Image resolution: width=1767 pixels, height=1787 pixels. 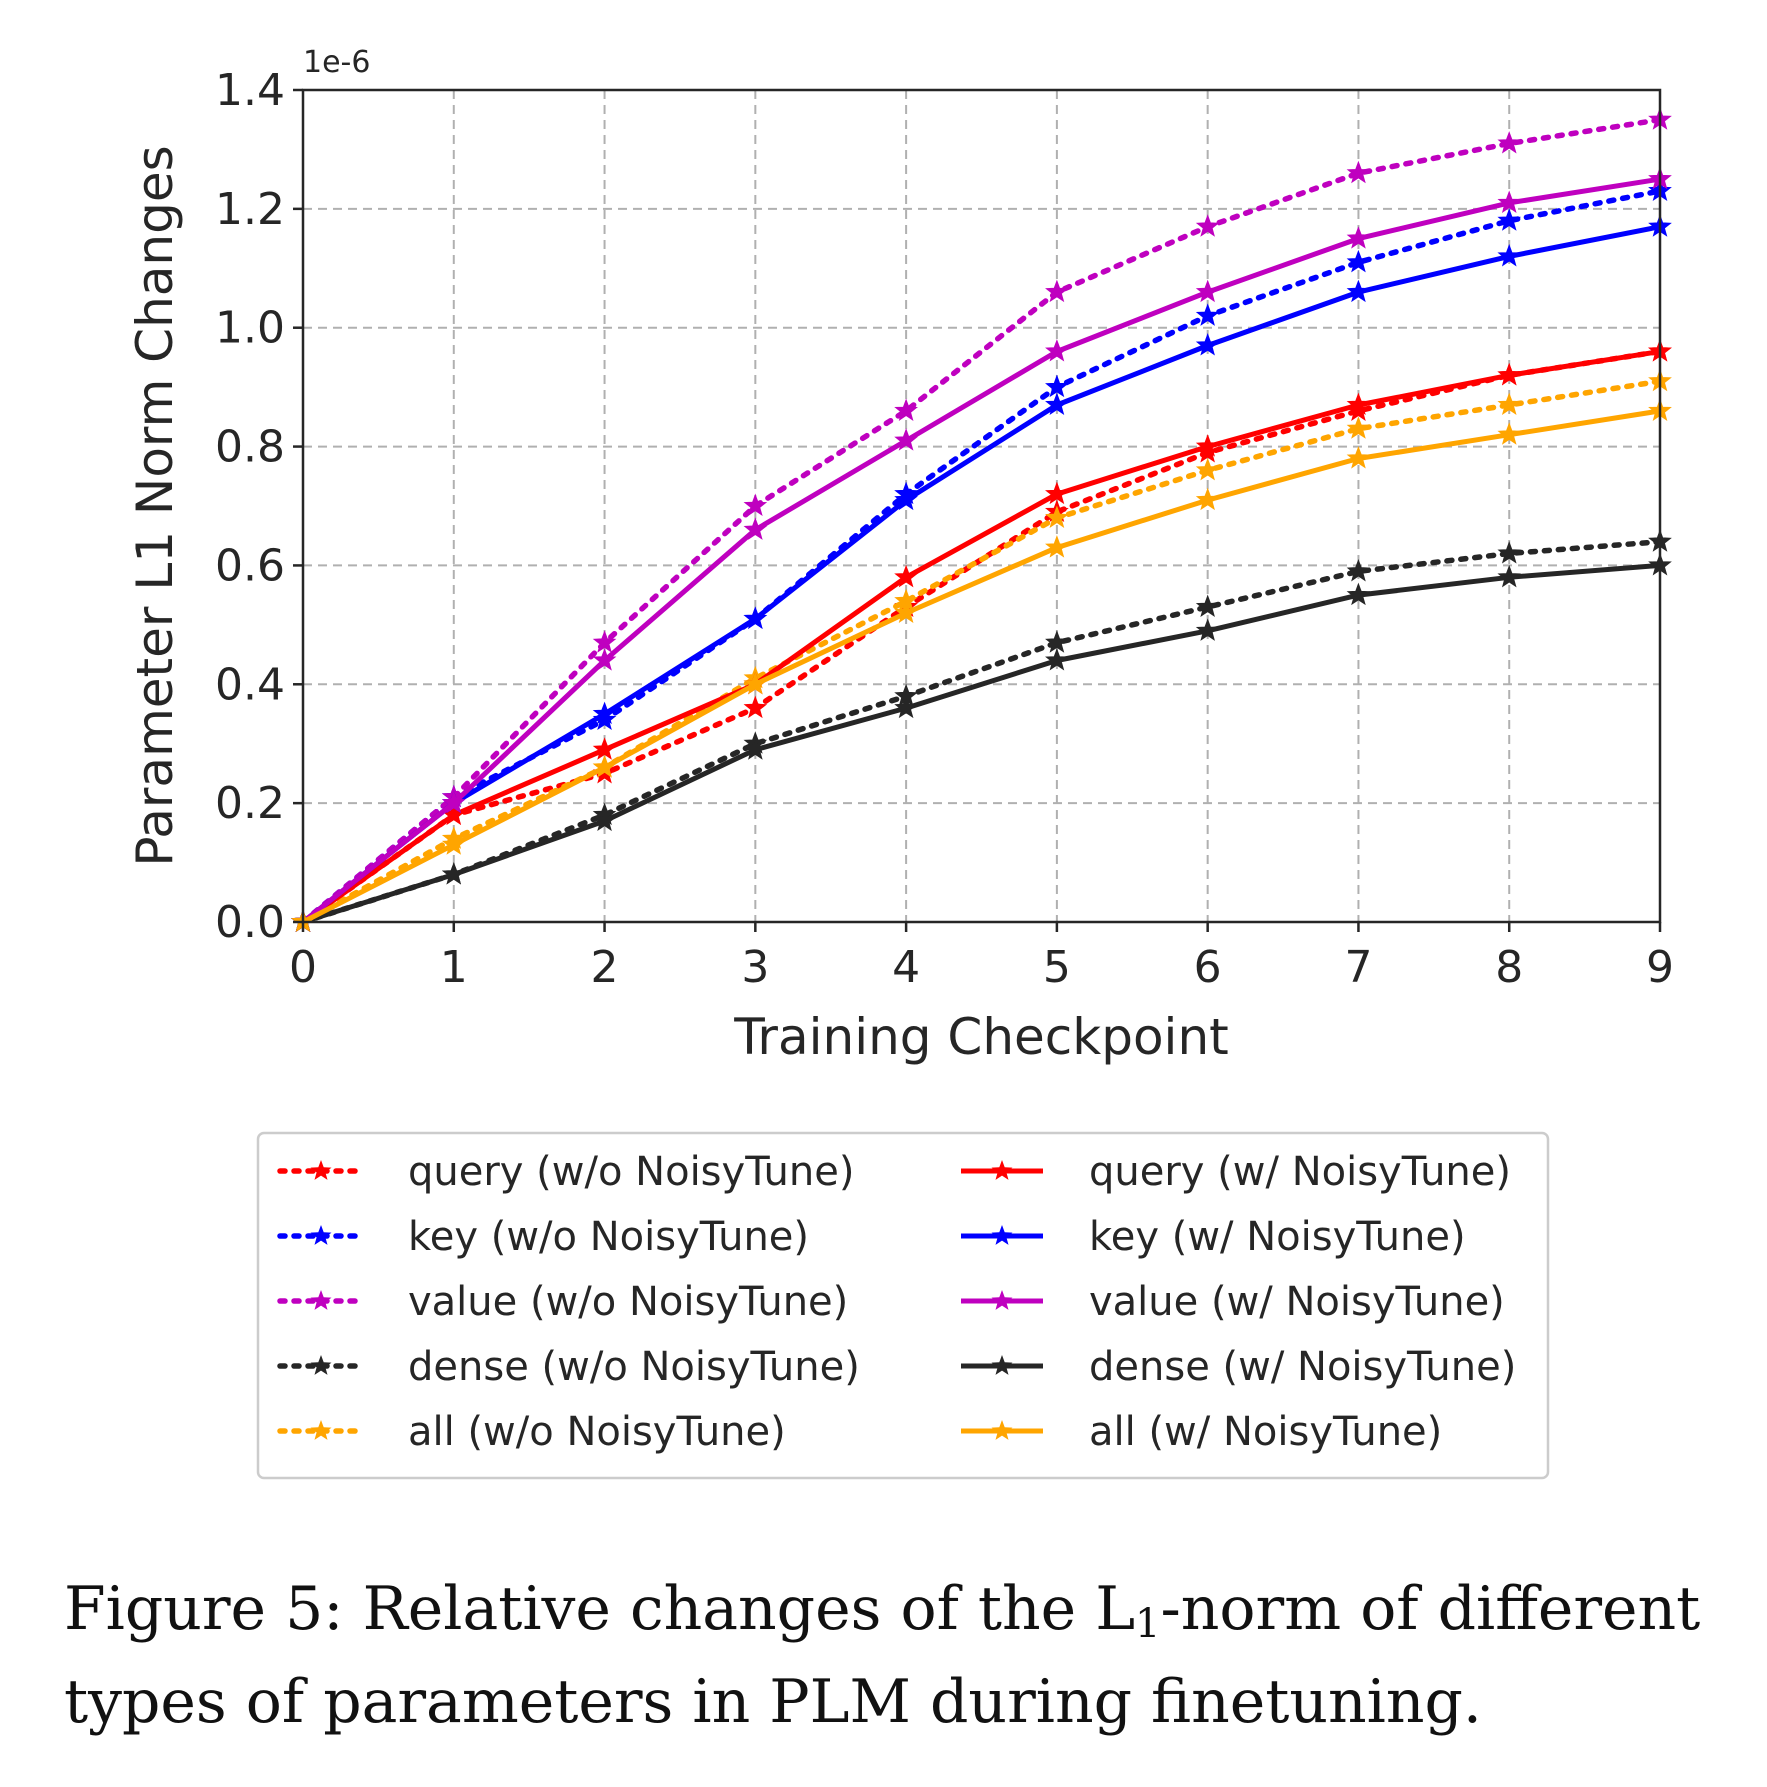 What do you see at coordinates (250, 90) in the screenshot?
I see `y-tick-label: 1.4` at bounding box center [250, 90].